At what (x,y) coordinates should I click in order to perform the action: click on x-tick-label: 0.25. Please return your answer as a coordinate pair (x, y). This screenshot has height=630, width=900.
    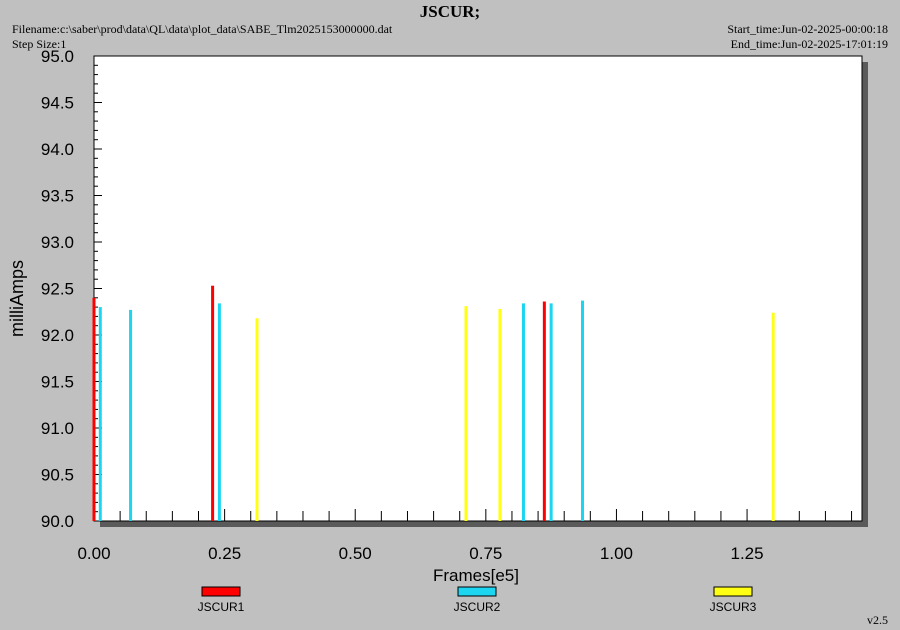
    Looking at the image, I should click on (224, 553).